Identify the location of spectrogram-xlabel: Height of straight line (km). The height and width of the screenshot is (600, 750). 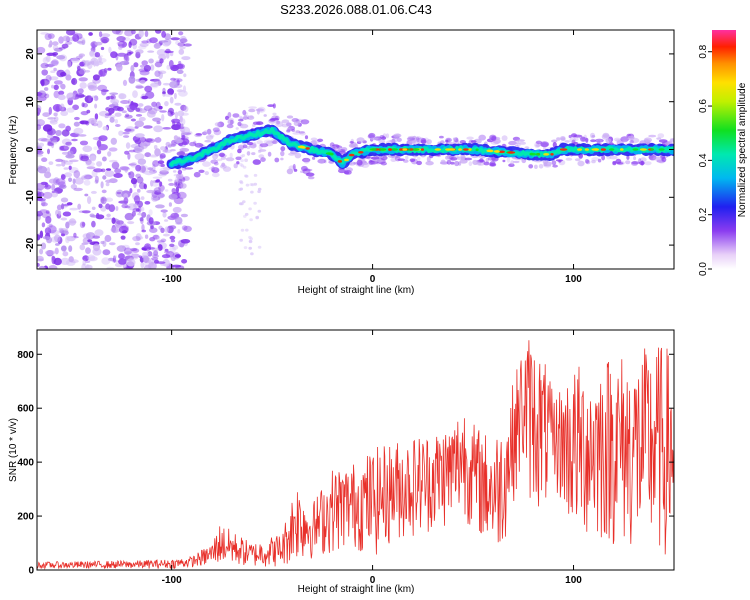
(356, 290).